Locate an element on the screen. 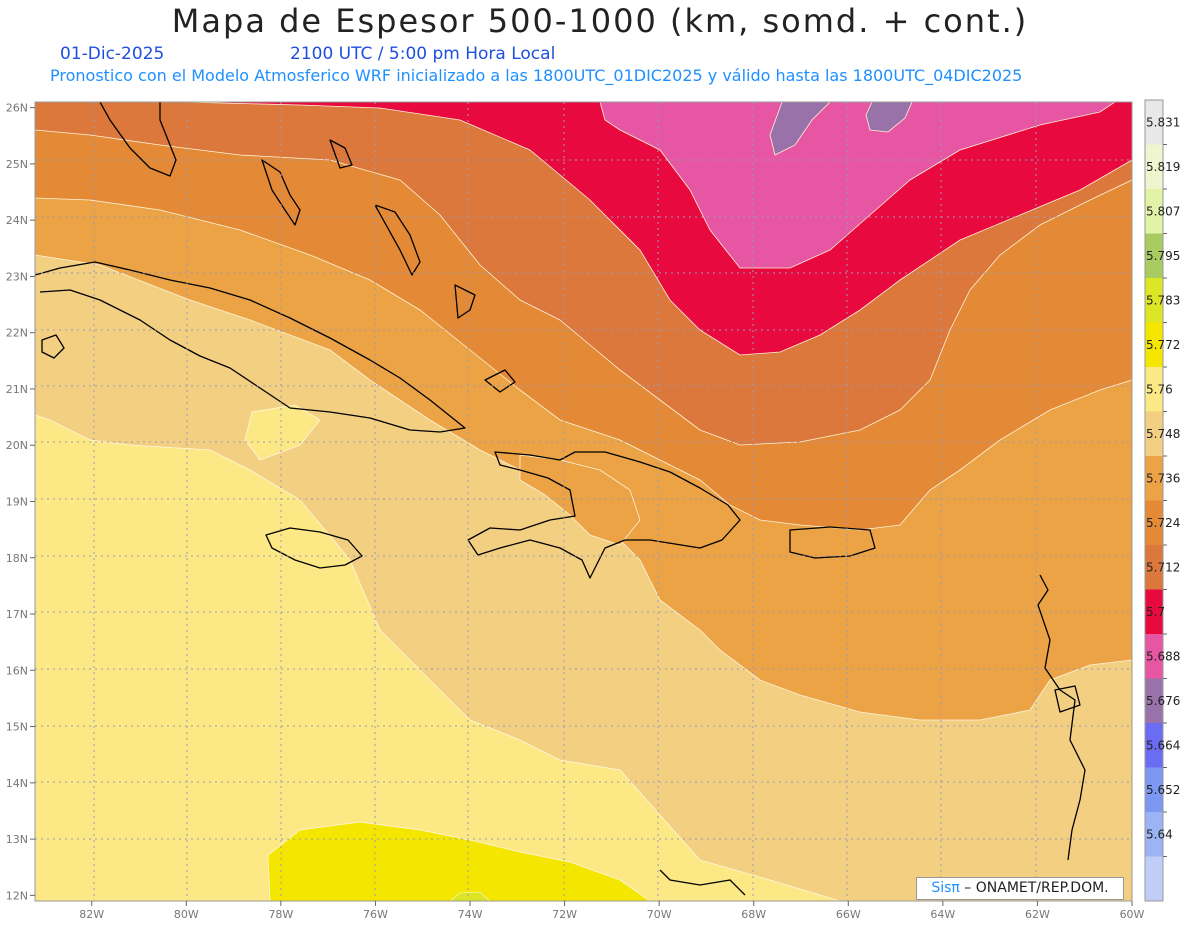  coast-hispaniola is located at coordinates (604, 515).